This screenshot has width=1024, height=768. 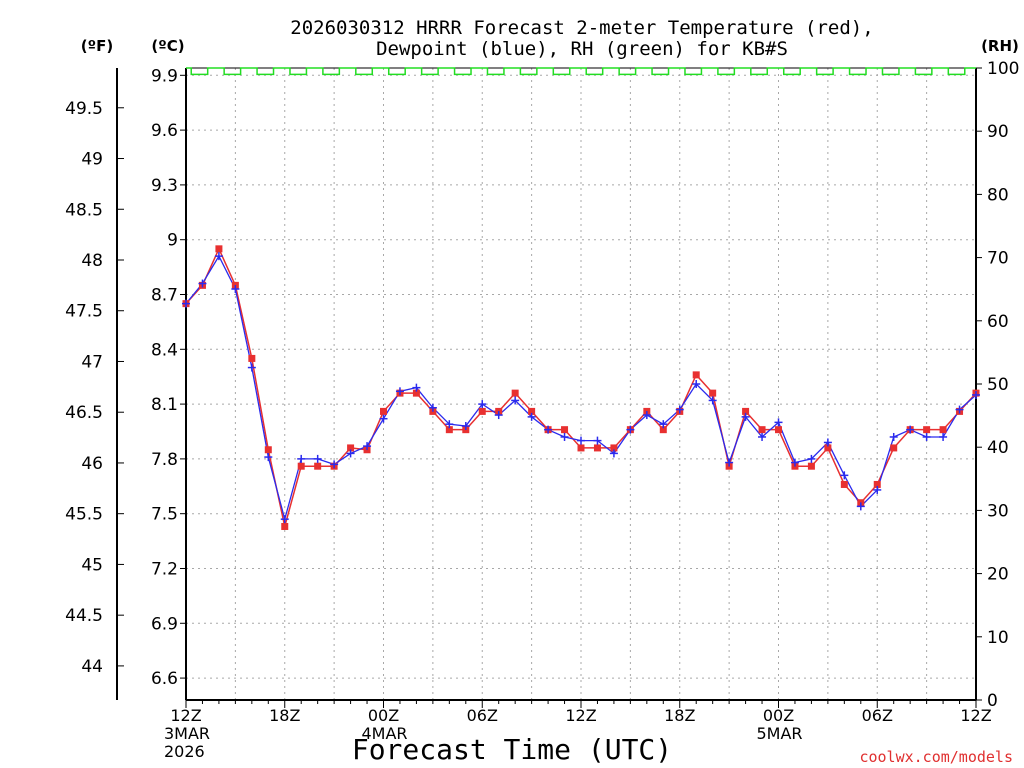 I want to click on rh-tick-label: 10, so click(x=998, y=638).